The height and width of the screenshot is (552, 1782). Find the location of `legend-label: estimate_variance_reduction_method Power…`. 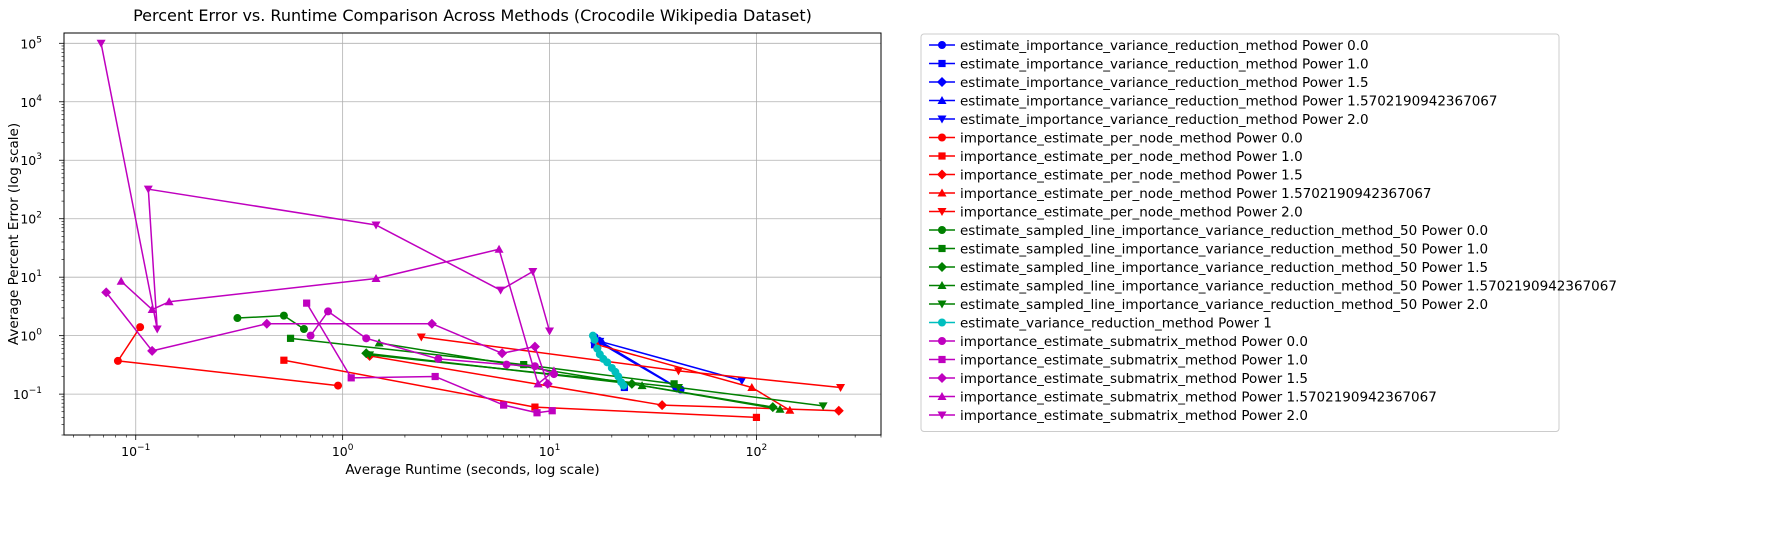

legend-label: estimate_variance_reduction_method Power… is located at coordinates (1116, 324).